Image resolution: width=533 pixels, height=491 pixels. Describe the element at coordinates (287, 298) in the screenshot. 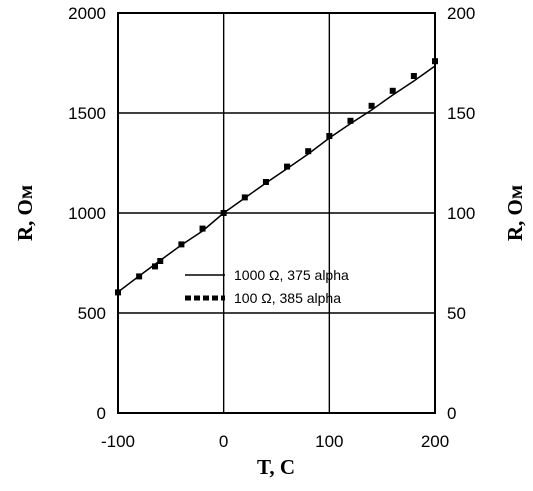

I see `legend-label-100-ohm: 100 Ω, 385 alpha` at that location.